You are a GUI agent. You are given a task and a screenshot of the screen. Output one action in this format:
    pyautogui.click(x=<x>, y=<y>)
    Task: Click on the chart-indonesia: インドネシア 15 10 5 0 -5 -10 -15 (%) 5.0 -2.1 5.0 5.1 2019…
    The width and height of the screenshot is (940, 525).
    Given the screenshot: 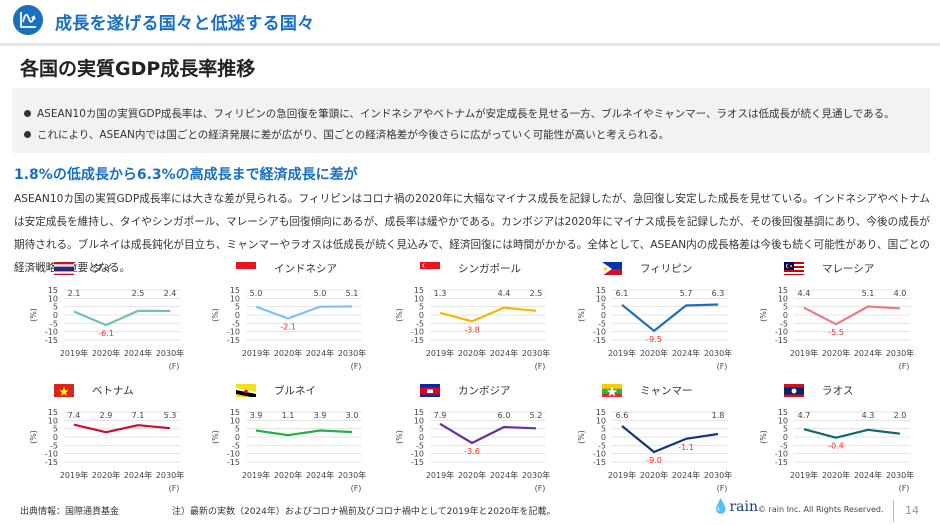 What is the action you would take?
    pyautogui.click(x=304, y=316)
    